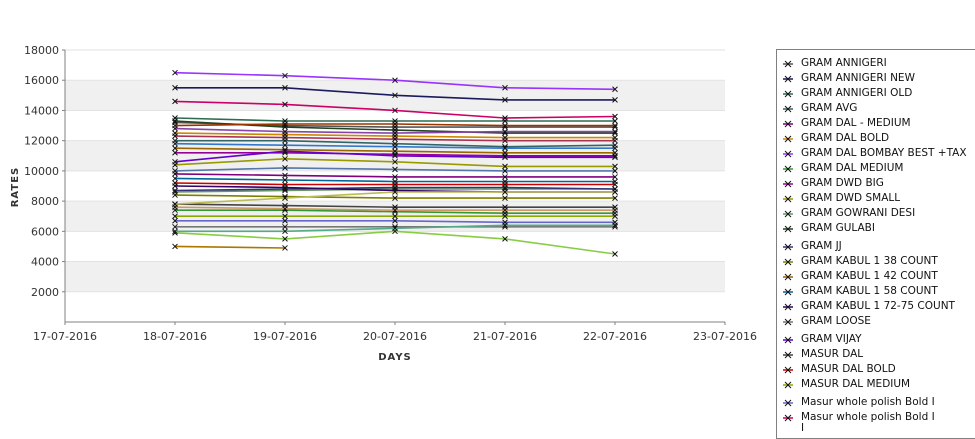 The height and width of the screenshot is (439, 975). What do you see at coordinates (858, 78) in the screenshot?
I see `legend-label: GRAM ANNIGERI NEW` at bounding box center [858, 78].